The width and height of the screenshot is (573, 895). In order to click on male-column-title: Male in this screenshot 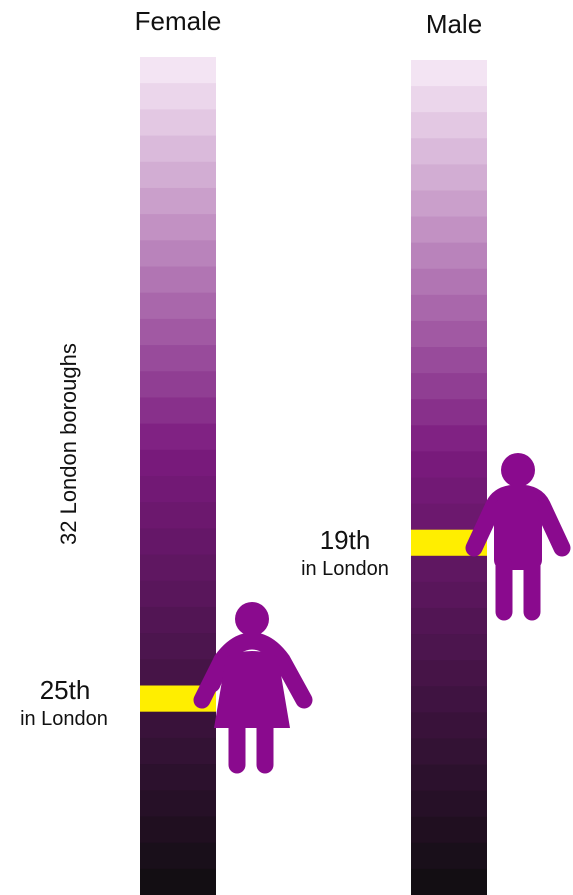, I will do `click(454, 24)`.